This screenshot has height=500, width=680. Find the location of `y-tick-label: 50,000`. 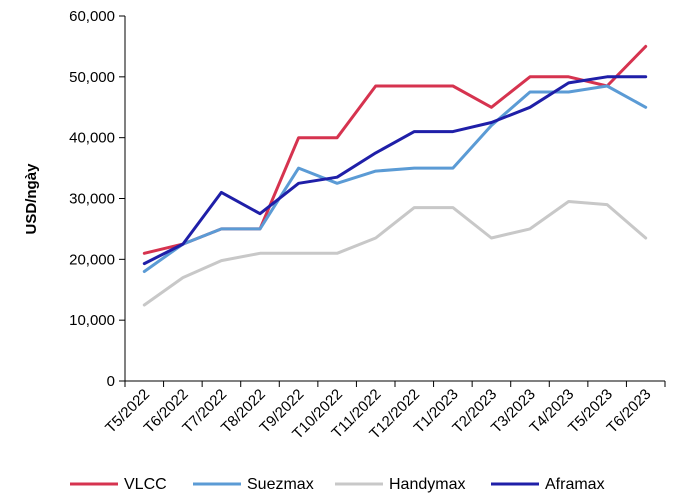

y-tick-label: 50,000 is located at coordinates (92, 77).